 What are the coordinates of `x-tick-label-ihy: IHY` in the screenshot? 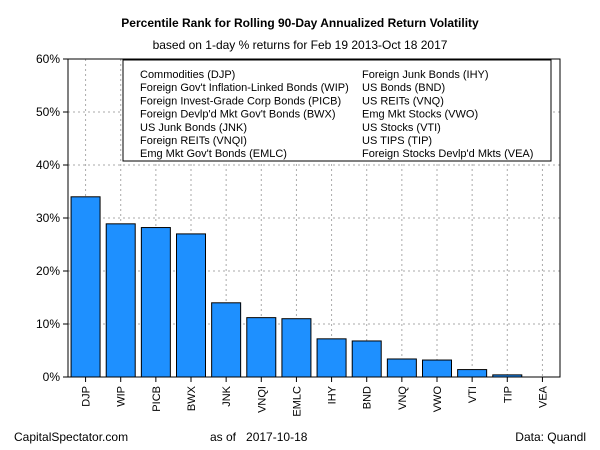 It's located at (333, 394).